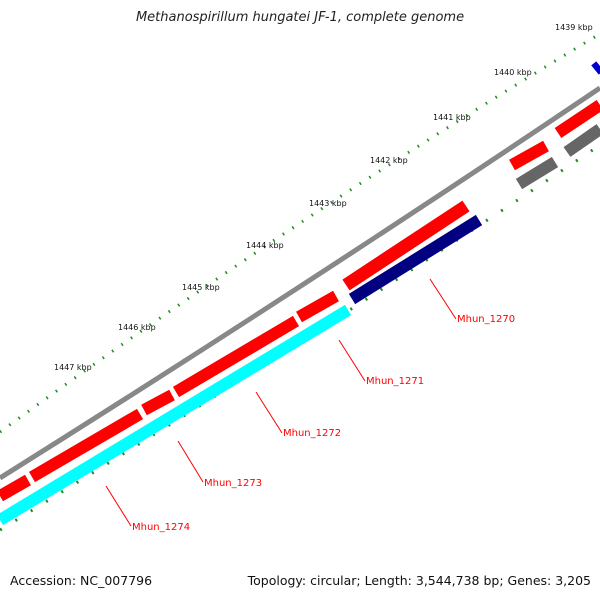  Describe the element at coordinates (265, 245) in the screenshot. I see `kbp-label-1444: 1444 kbp` at that location.